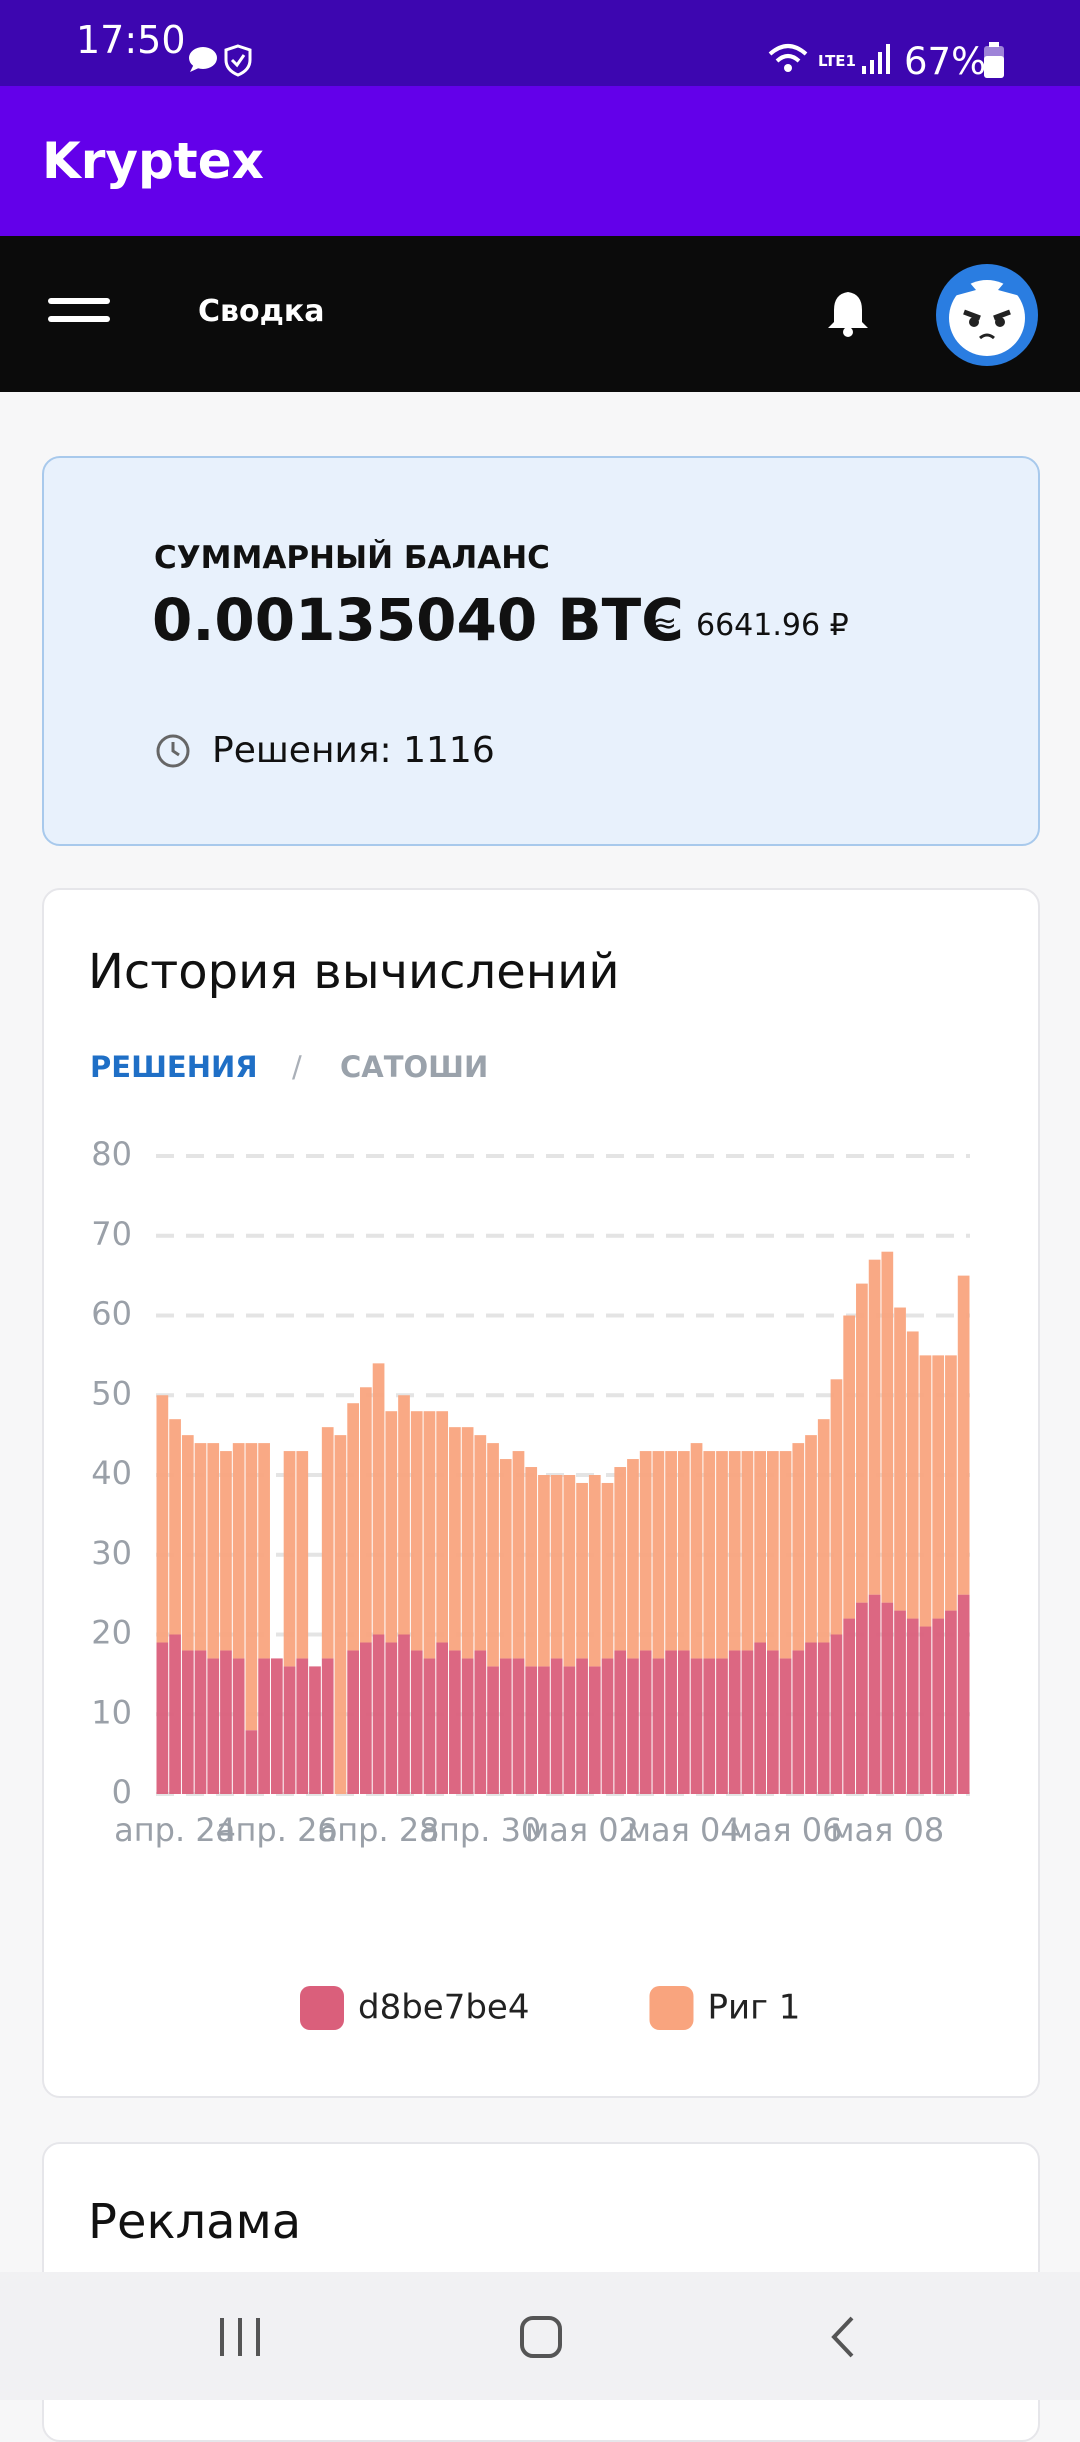 The image size is (1080, 2442). I want to click on y-tick-label: 80, so click(111, 1154).